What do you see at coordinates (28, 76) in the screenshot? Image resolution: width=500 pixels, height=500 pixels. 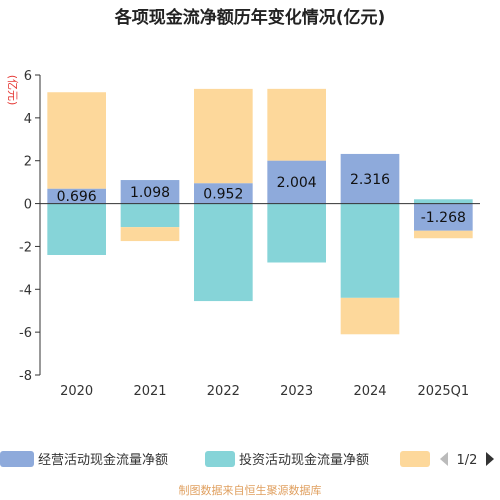 I see `y-tick-label: 6` at bounding box center [28, 76].